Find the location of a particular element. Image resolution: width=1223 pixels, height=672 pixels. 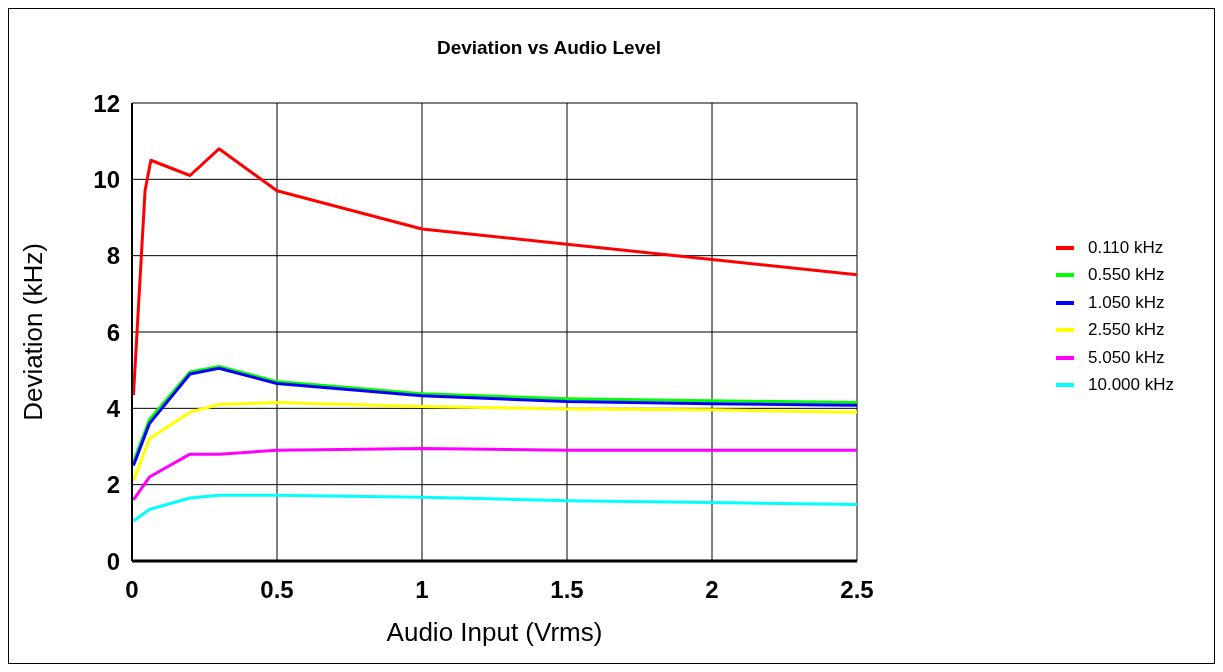

legend-label: 1.050 kHz is located at coordinates (1126, 302).